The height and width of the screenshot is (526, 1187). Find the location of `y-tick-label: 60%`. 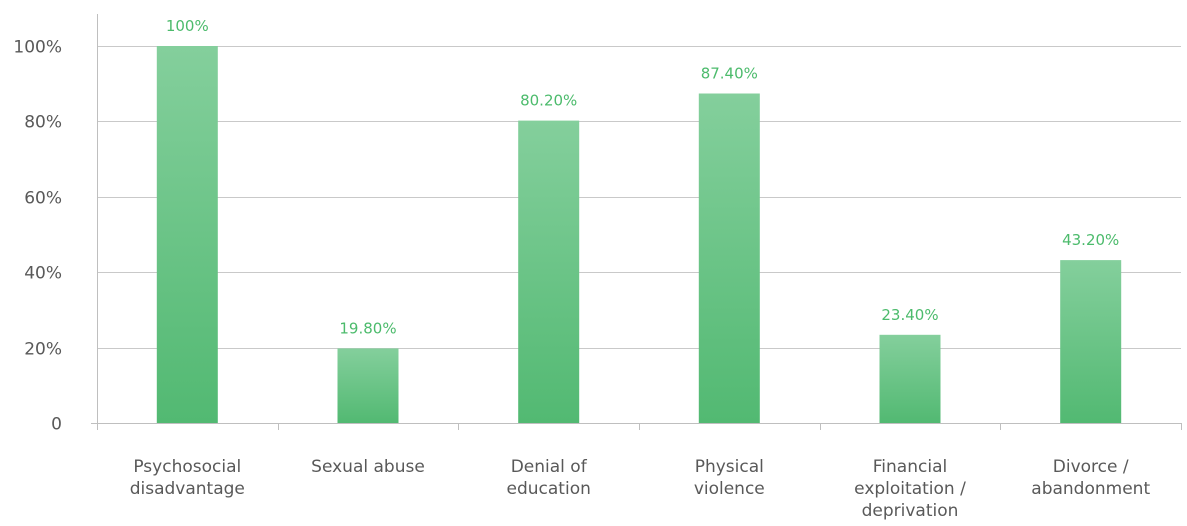

y-tick-label: 60% is located at coordinates (43, 199).